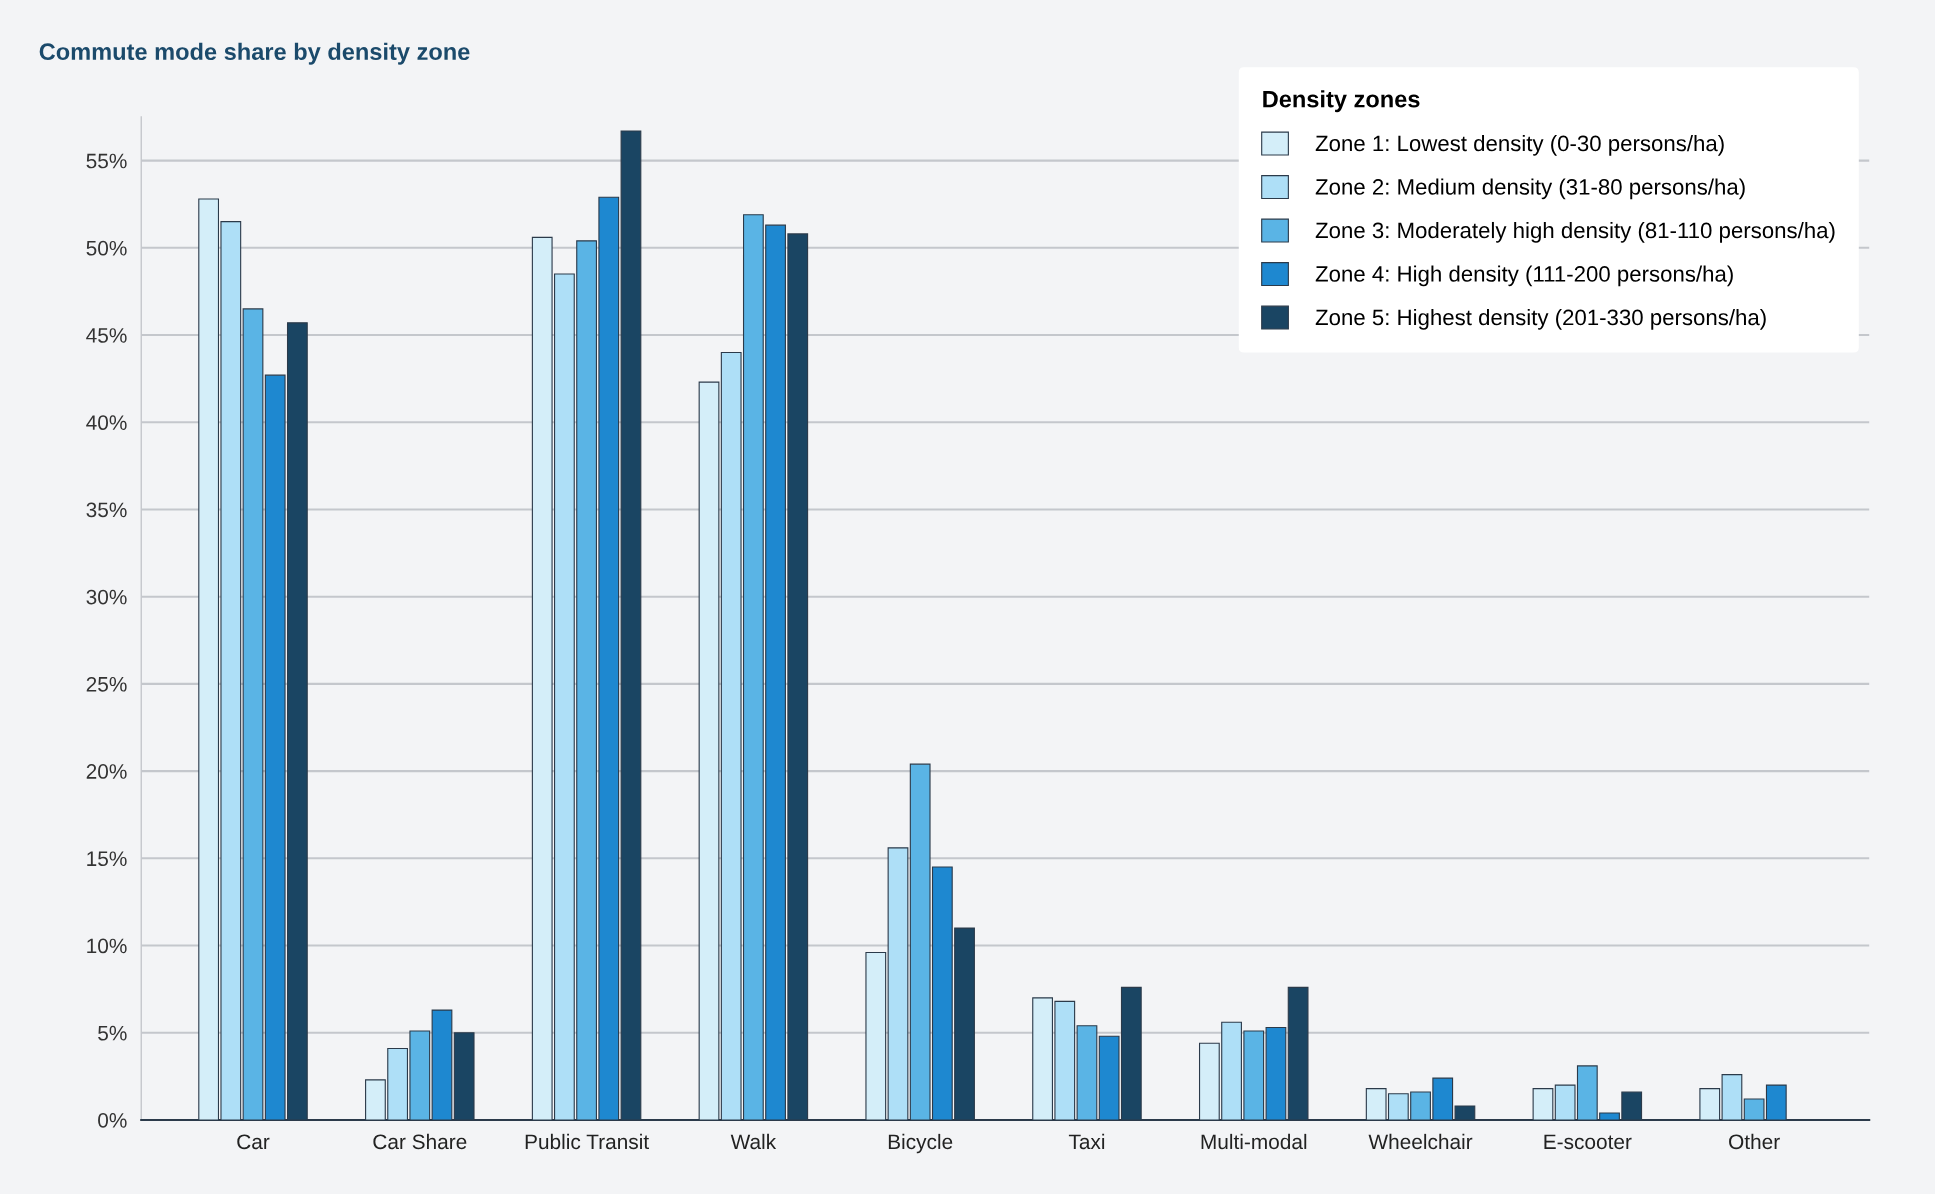 The height and width of the screenshot is (1194, 1935). What do you see at coordinates (107, 946) in the screenshot?
I see `y-tick-label: 10%` at bounding box center [107, 946].